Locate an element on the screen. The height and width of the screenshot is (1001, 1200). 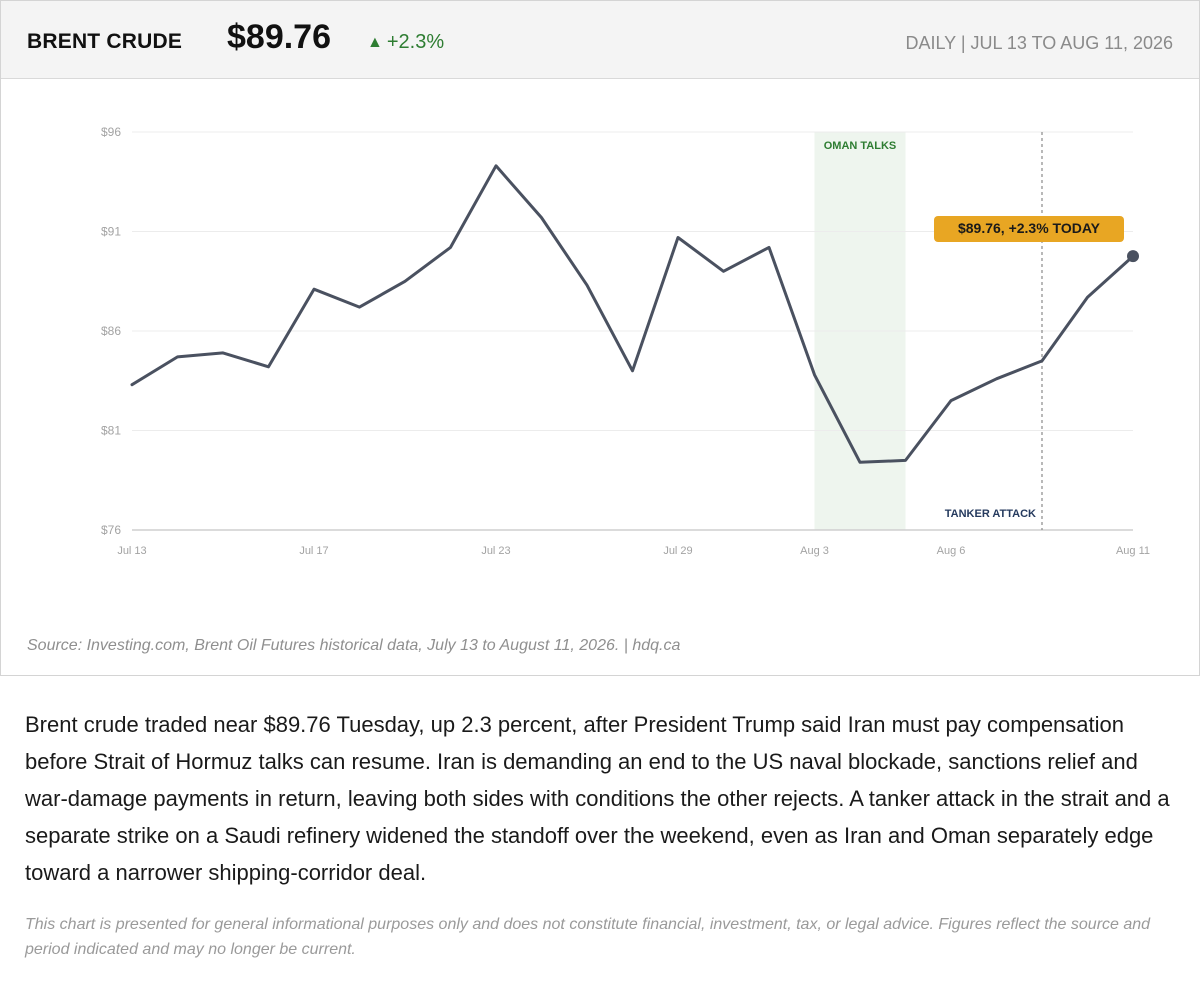
today-callout-box is located at coordinates (1029, 229).